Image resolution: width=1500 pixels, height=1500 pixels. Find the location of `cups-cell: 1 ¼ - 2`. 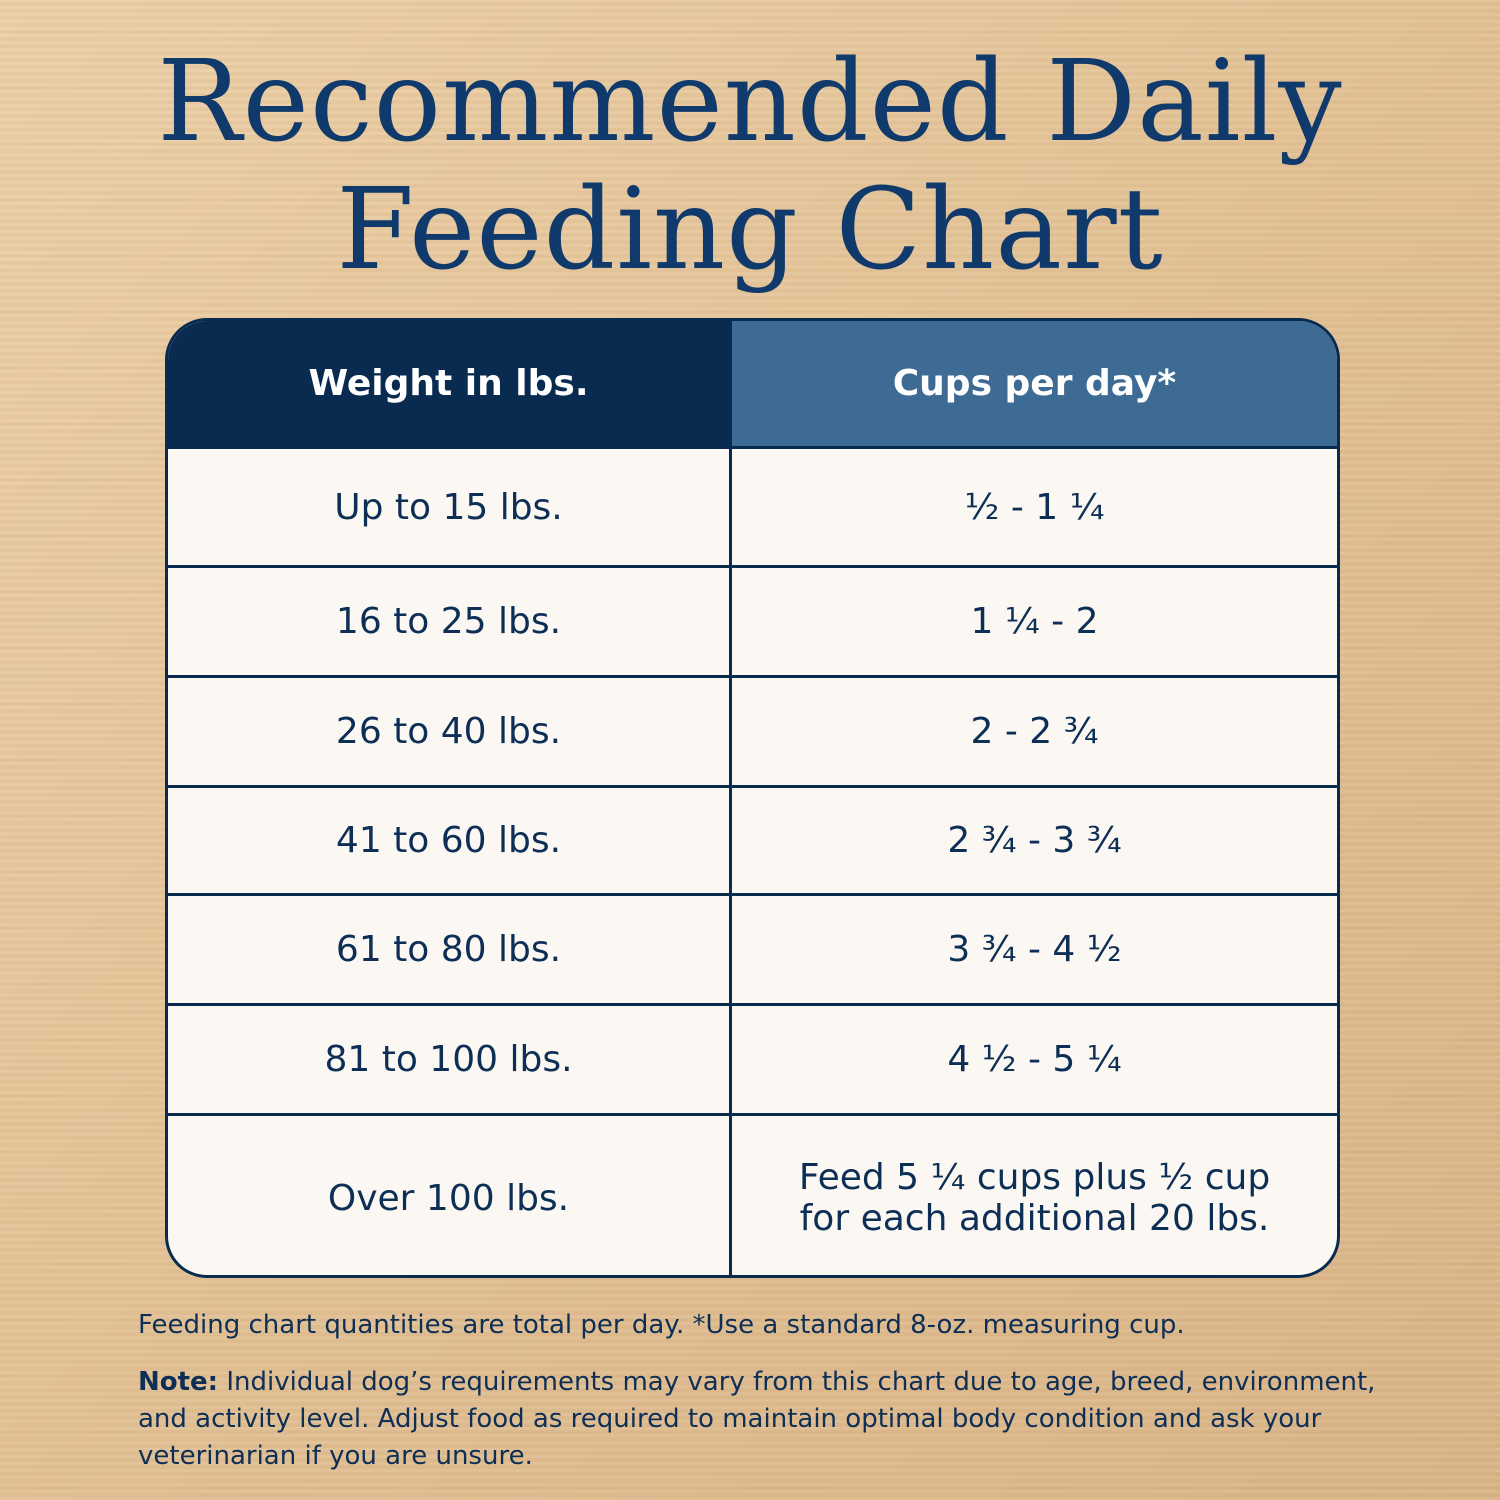

cups-cell: 1 ¼ - 2 is located at coordinates (1034, 621).